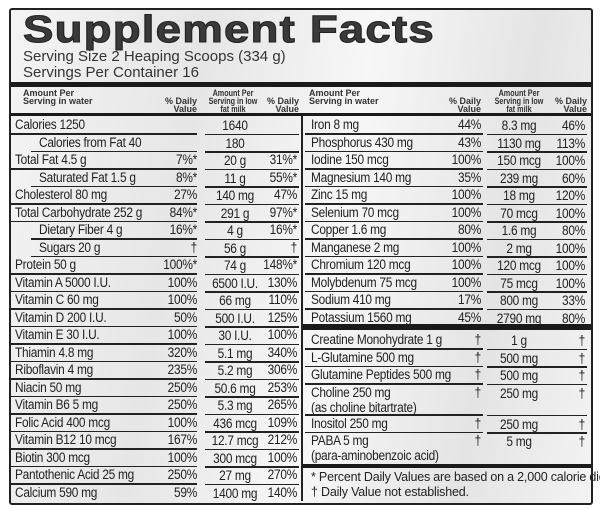 The image size is (600, 508). I want to click on thick-divider-footnote, so click(447, 466).